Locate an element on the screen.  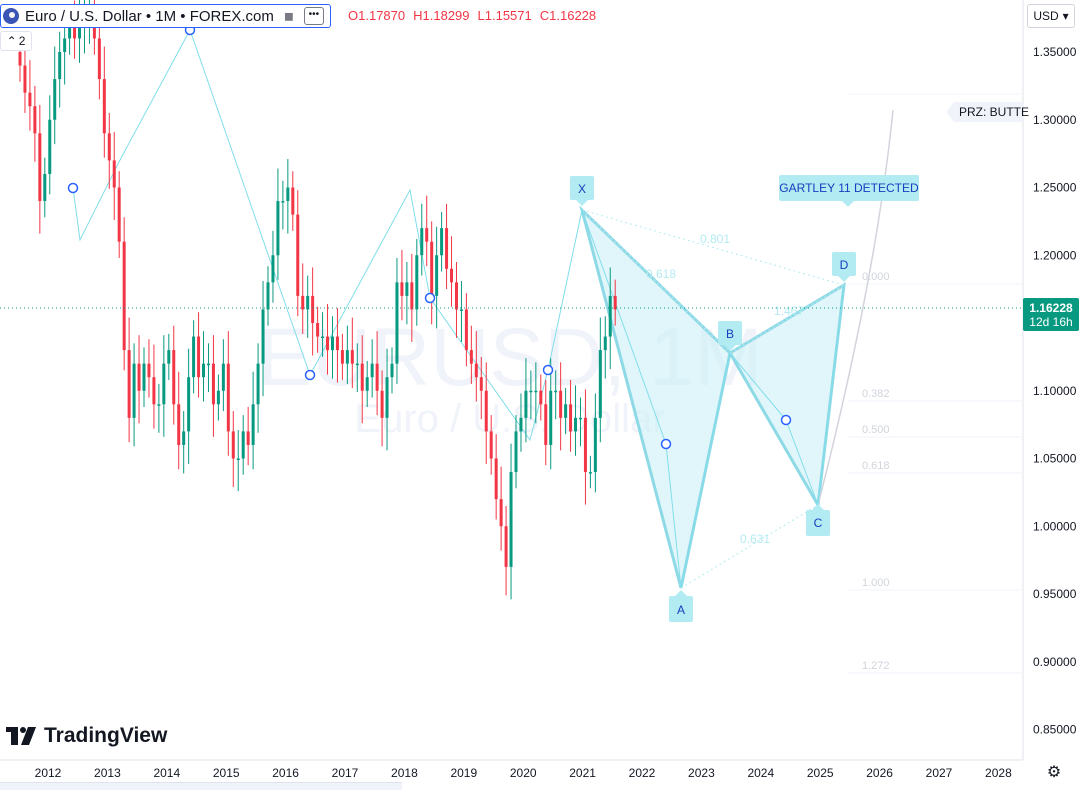
fib-level-label: 1.000 is located at coordinates (876, 583).